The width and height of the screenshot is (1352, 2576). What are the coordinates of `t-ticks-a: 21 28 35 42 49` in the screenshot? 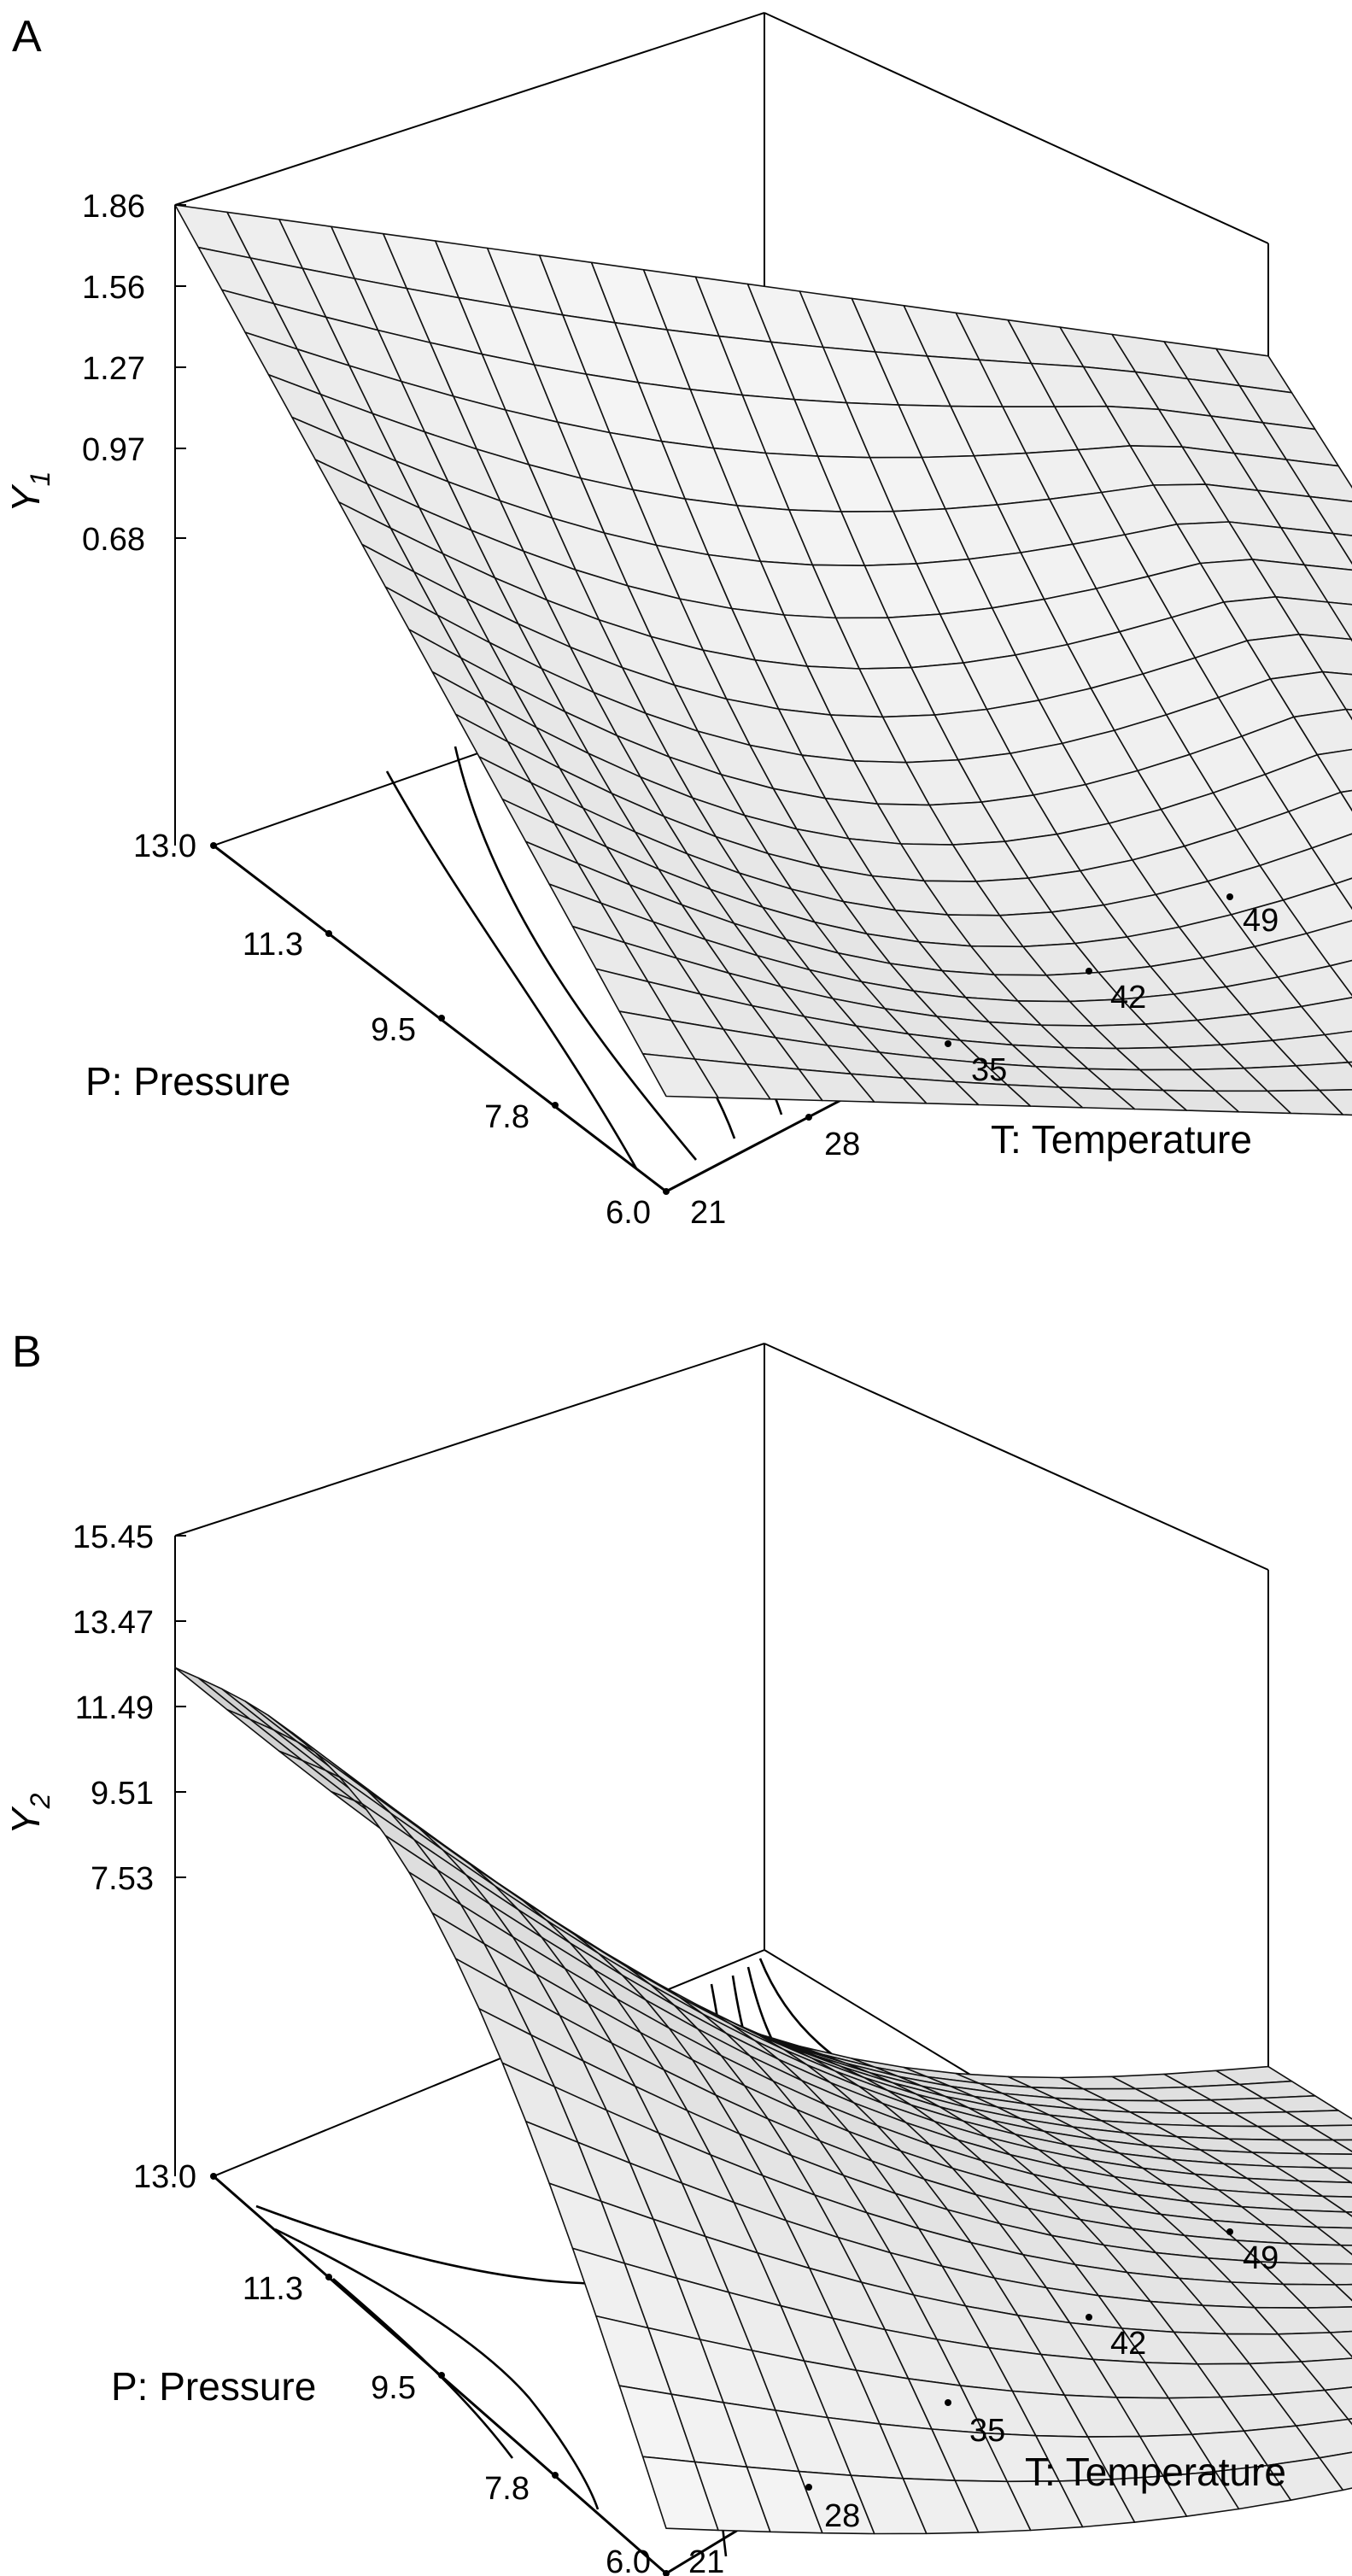 It's located at (984, 1062).